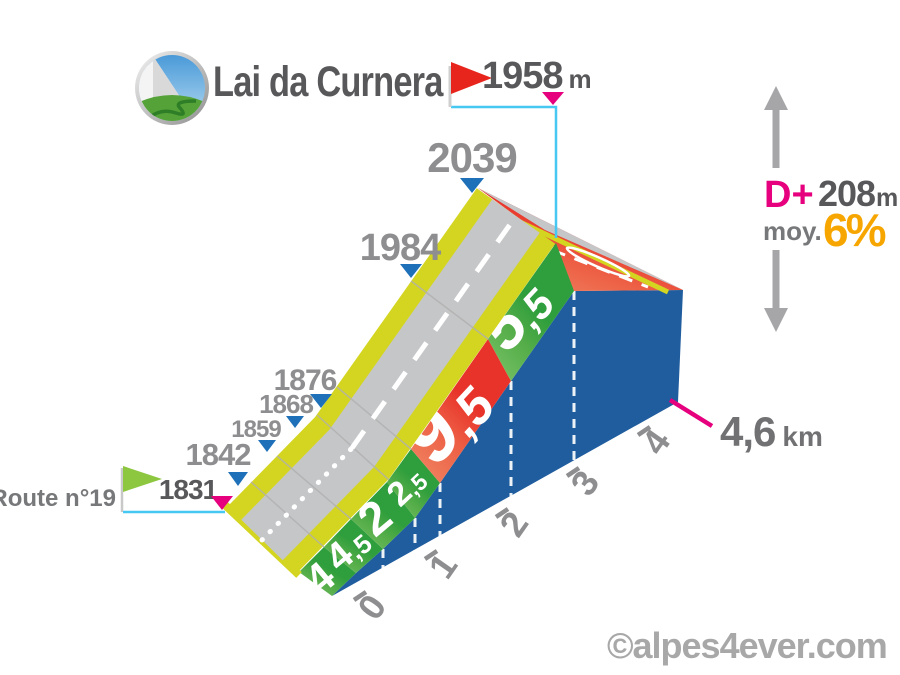 Image resolution: width=900 pixels, height=675 pixels. What do you see at coordinates (172, 88) in the screenshot?
I see `mountain-logo-icon` at bounding box center [172, 88].